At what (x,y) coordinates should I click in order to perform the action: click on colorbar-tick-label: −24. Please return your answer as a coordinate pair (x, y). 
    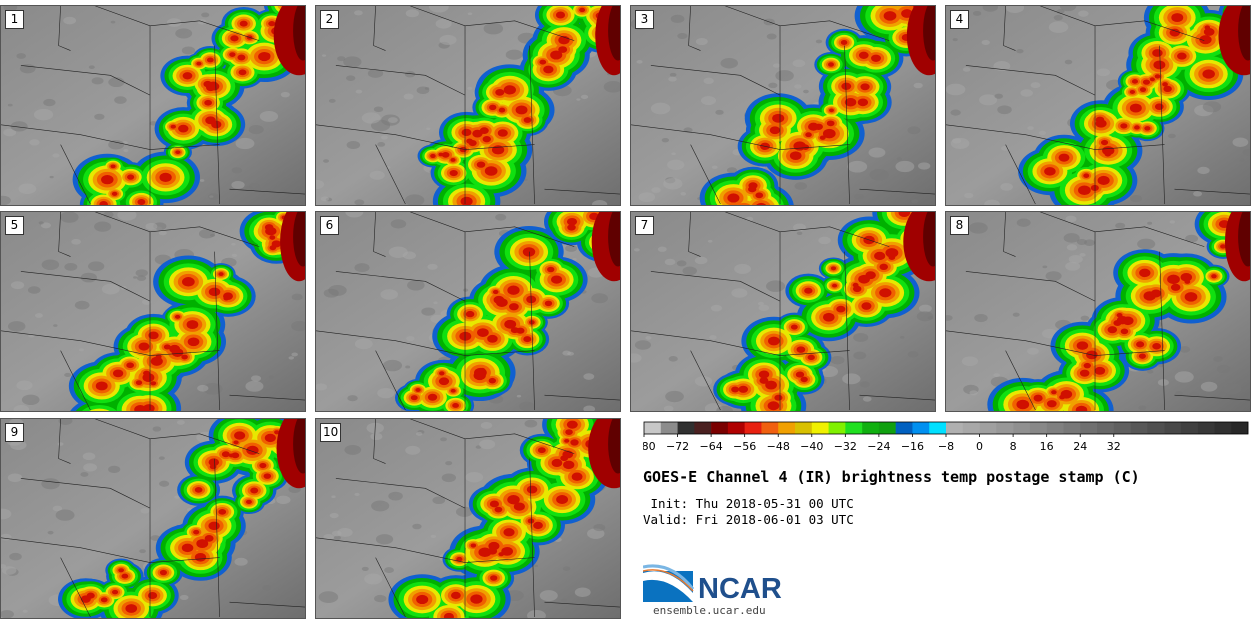
    Looking at the image, I should click on (878, 446).